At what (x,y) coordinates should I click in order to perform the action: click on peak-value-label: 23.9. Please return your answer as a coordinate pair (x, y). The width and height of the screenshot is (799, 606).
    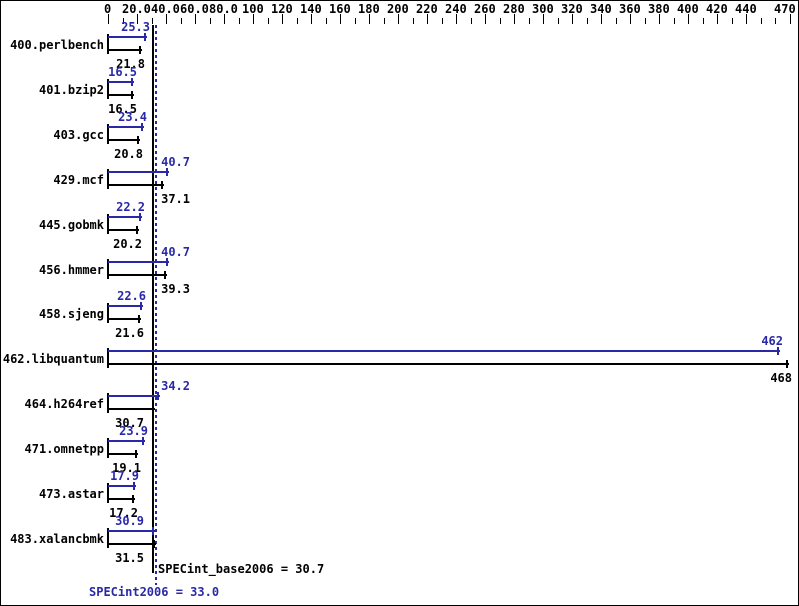
    Looking at the image, I should click on (133, 431).